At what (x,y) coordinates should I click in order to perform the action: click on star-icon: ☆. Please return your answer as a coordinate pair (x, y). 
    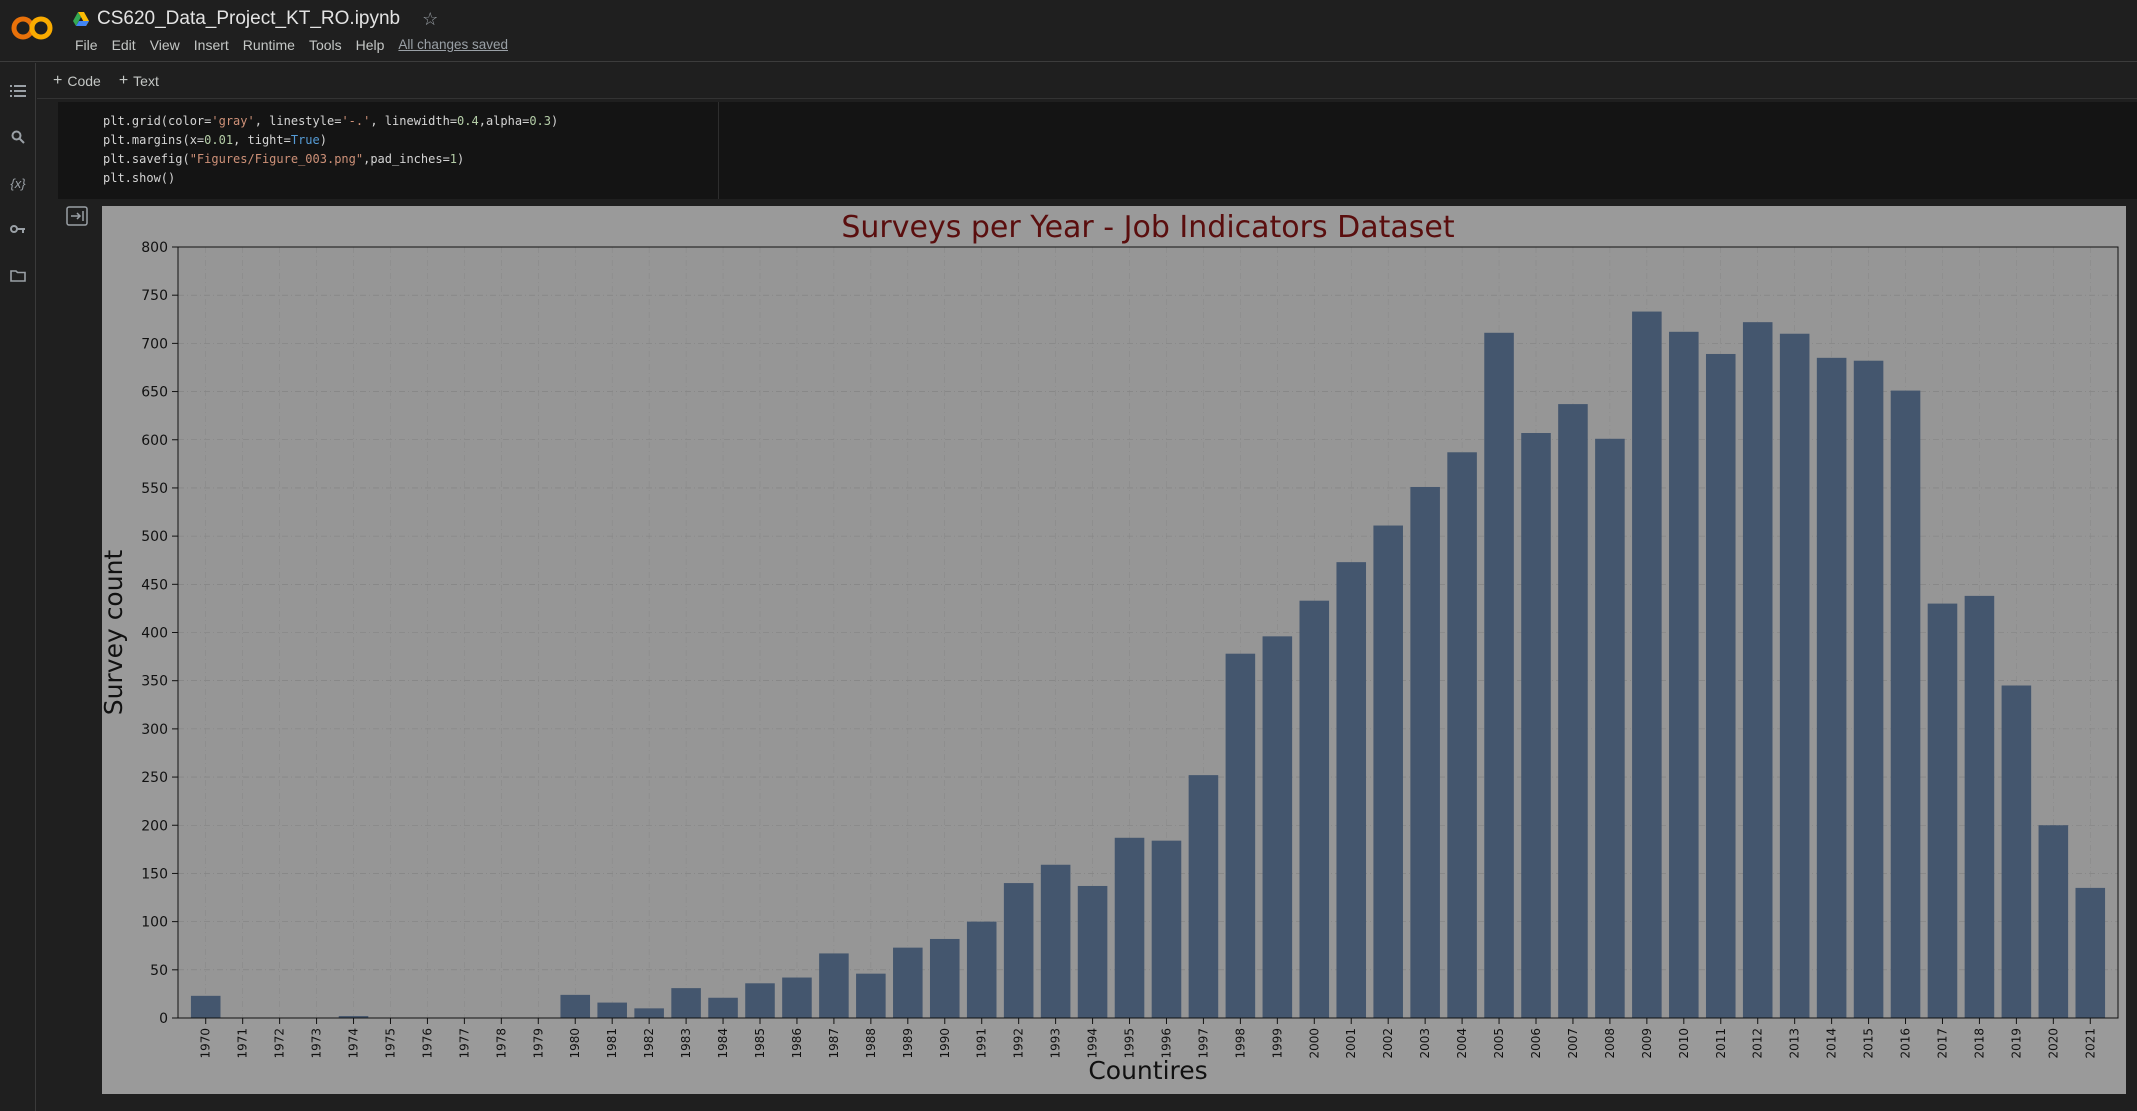
    Looking at the image, I should click on (430, 18).